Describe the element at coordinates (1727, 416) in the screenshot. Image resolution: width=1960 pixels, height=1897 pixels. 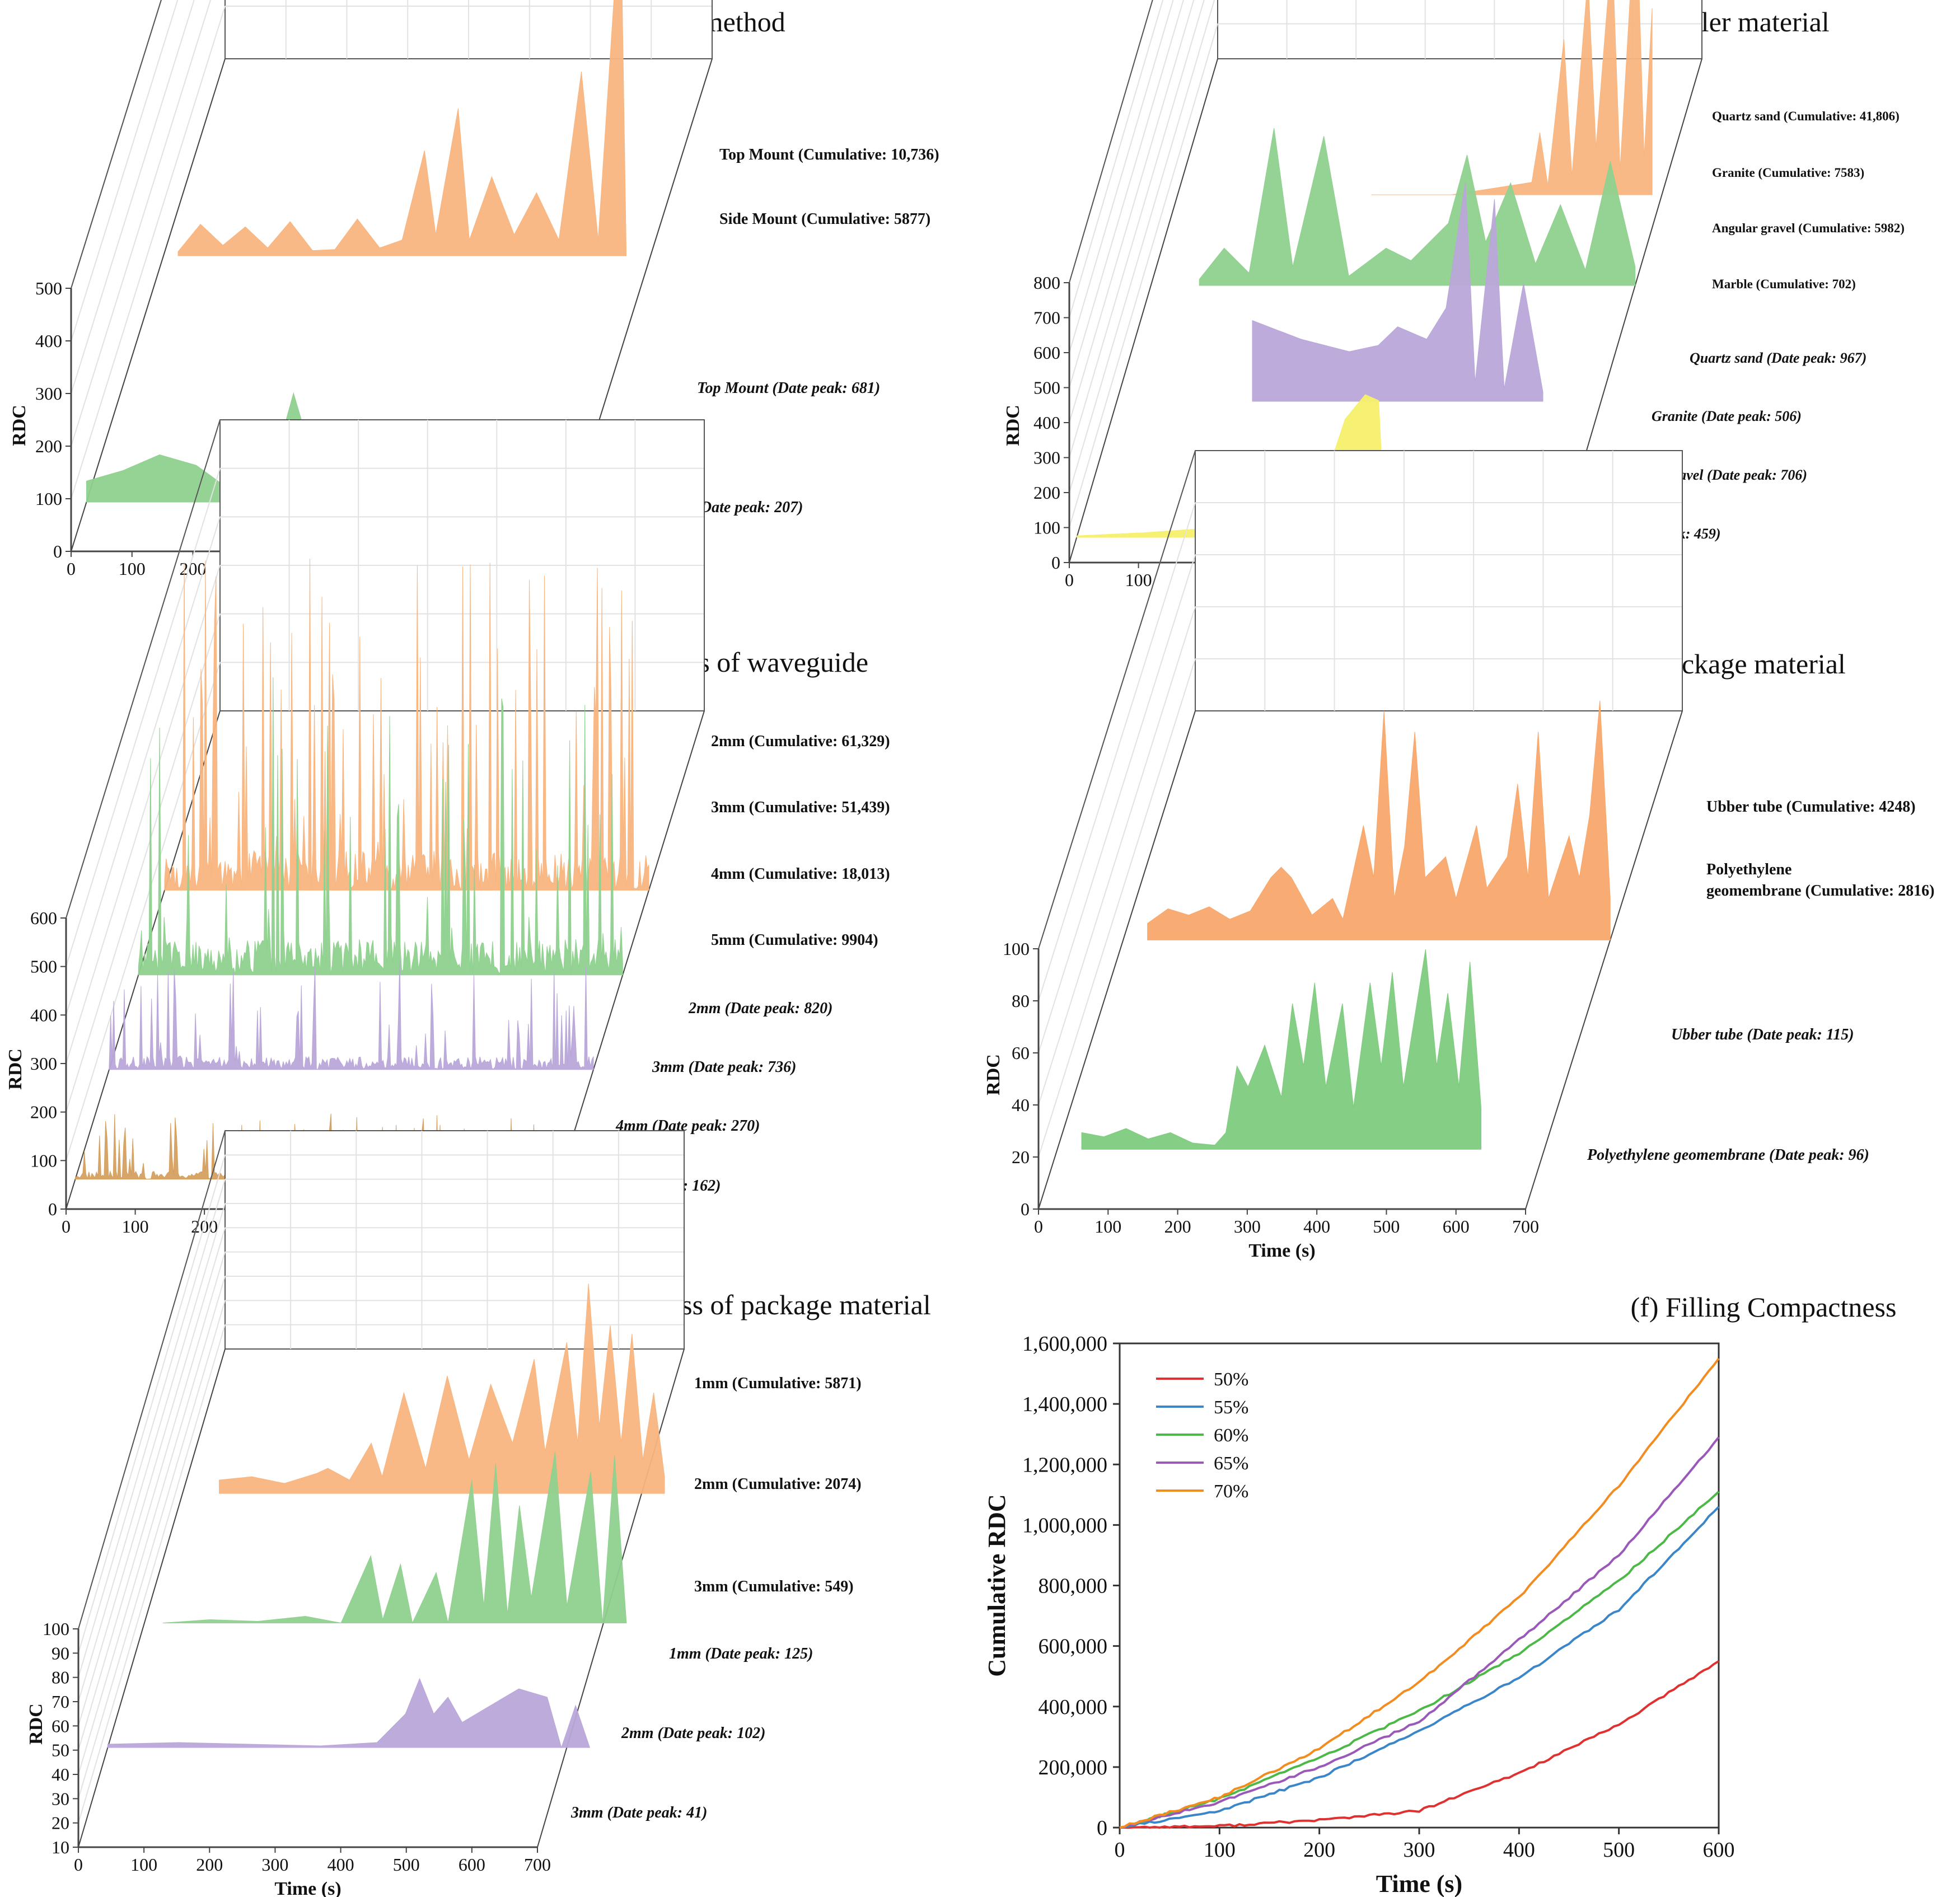
I see `peak-label: Granite (Date peak: 506)` at that location.